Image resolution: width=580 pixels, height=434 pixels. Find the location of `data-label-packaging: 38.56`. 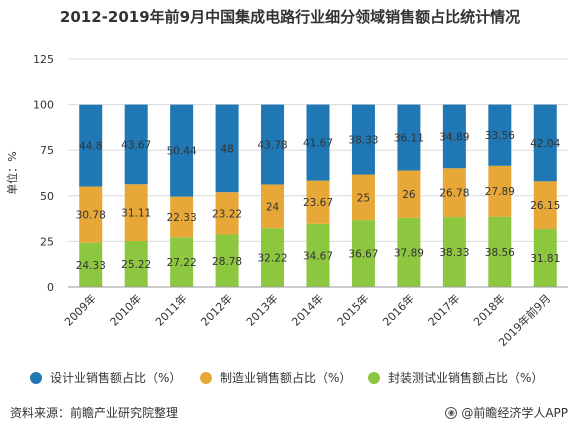

data-label-packaging: 38.56 is located at coordinates (500, 253).